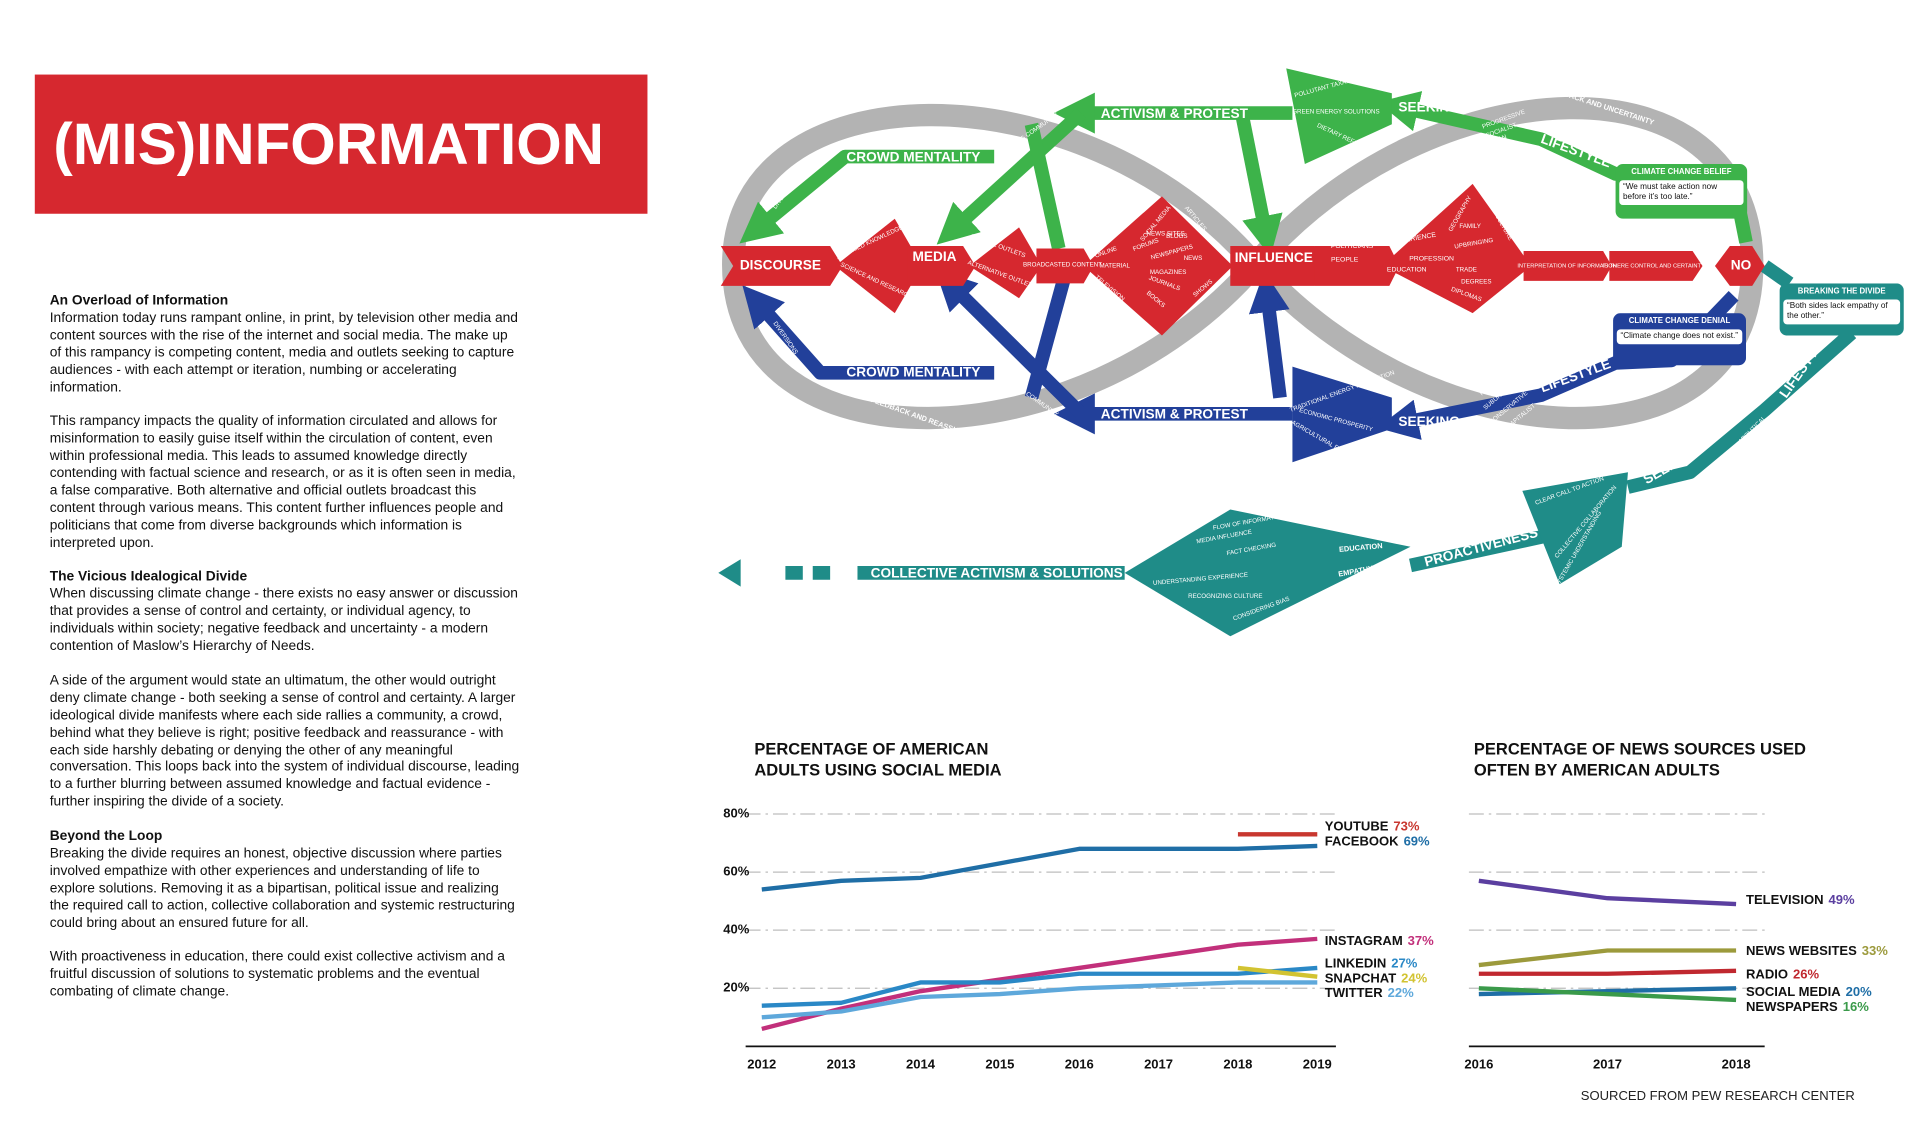  What do you see at coordinates (1246, 174) in the screenshot?
I see `green-arrows` at bounding box center [1246, 174].